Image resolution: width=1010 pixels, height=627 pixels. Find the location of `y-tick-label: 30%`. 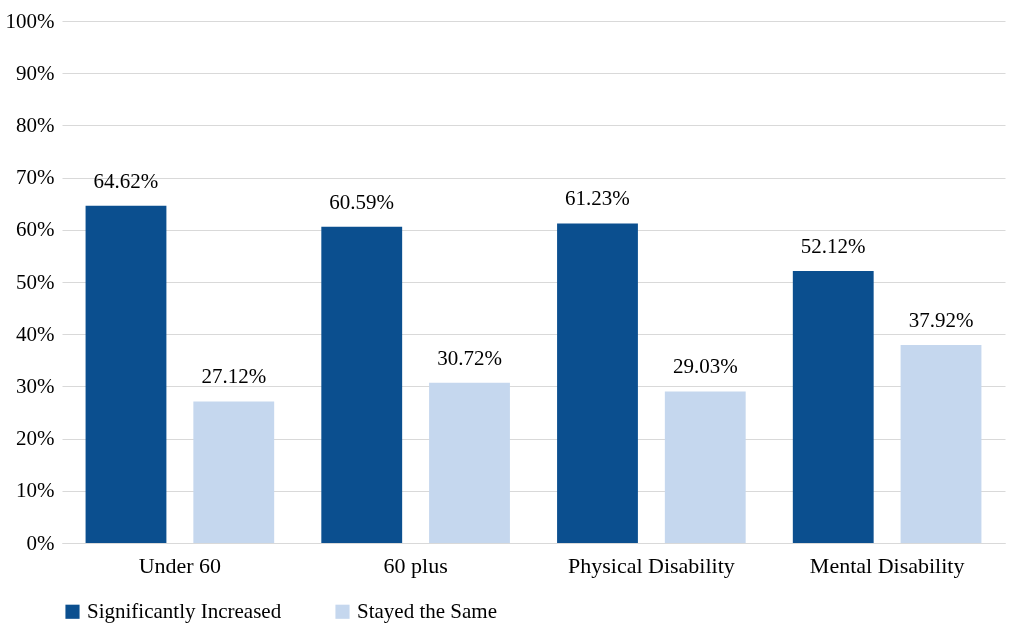

y-tick-label: 30% is located at coordinates (35, 385).